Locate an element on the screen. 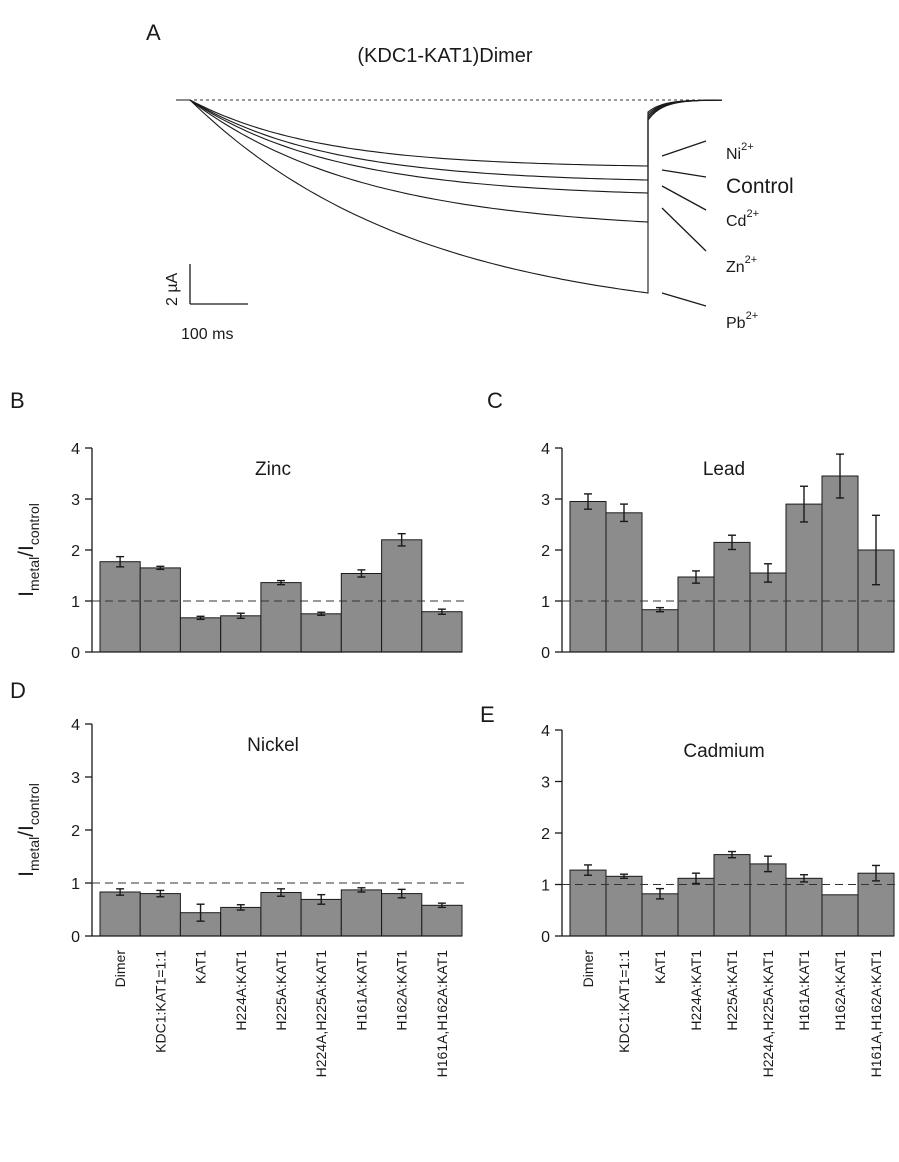 Image resolution: width=899 pixels, height=1162 pixels. trace-label-pb-text: Pb2+ is located at coordinates (742, 321).